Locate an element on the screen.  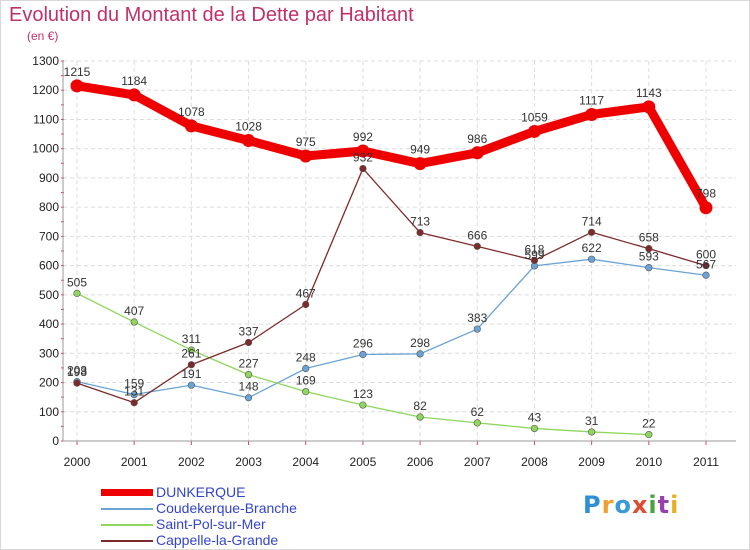
legend-item: Saint-Pol-sur-Mer is located at coordinates (231, 524).